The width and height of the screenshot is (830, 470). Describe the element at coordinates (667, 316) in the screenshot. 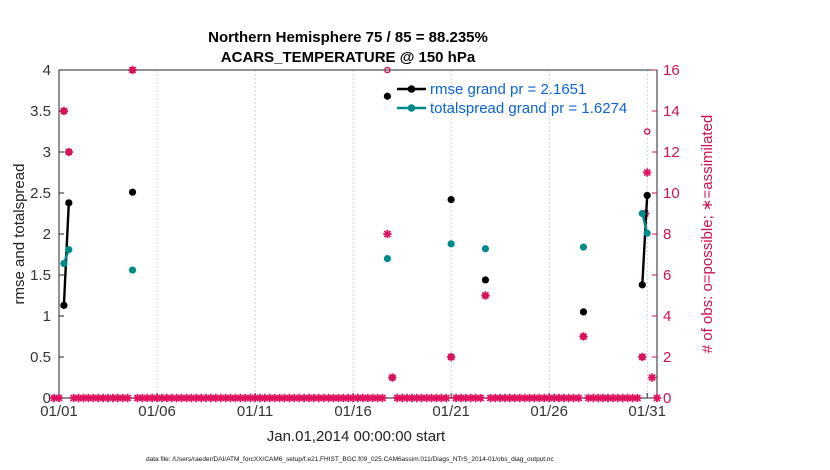

I see `y-right-tick-label: 4` at that location.